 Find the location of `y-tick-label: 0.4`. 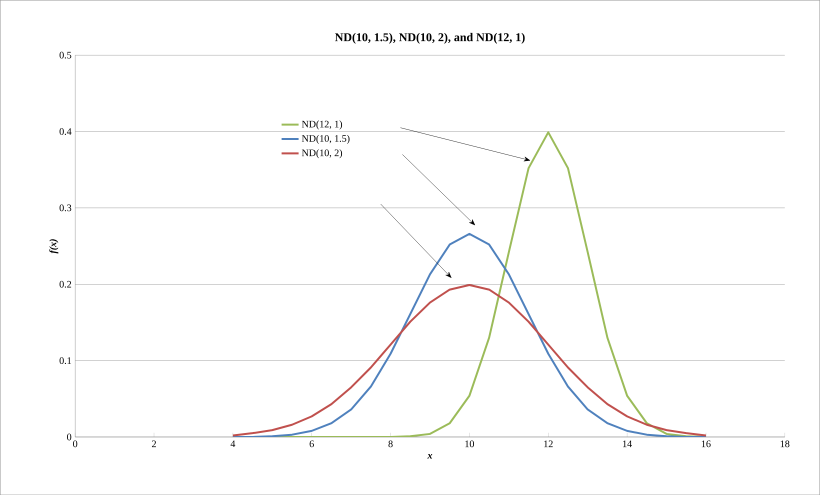

y-tick-label: 0.4 is located at coordinates (66, 131).